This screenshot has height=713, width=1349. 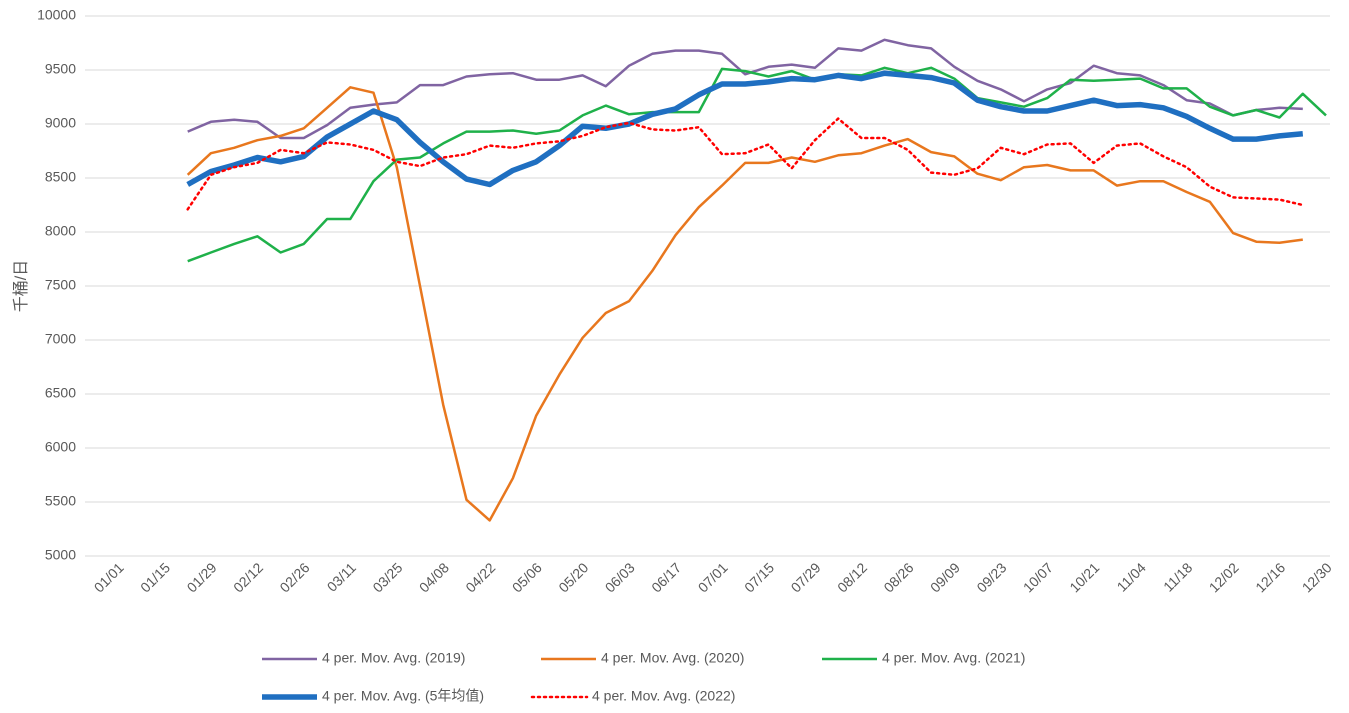 What do you see at coordinates (60, 123) in the screenshot?
I see `y-tick-label: 9000` at bounding box center [60, 123].